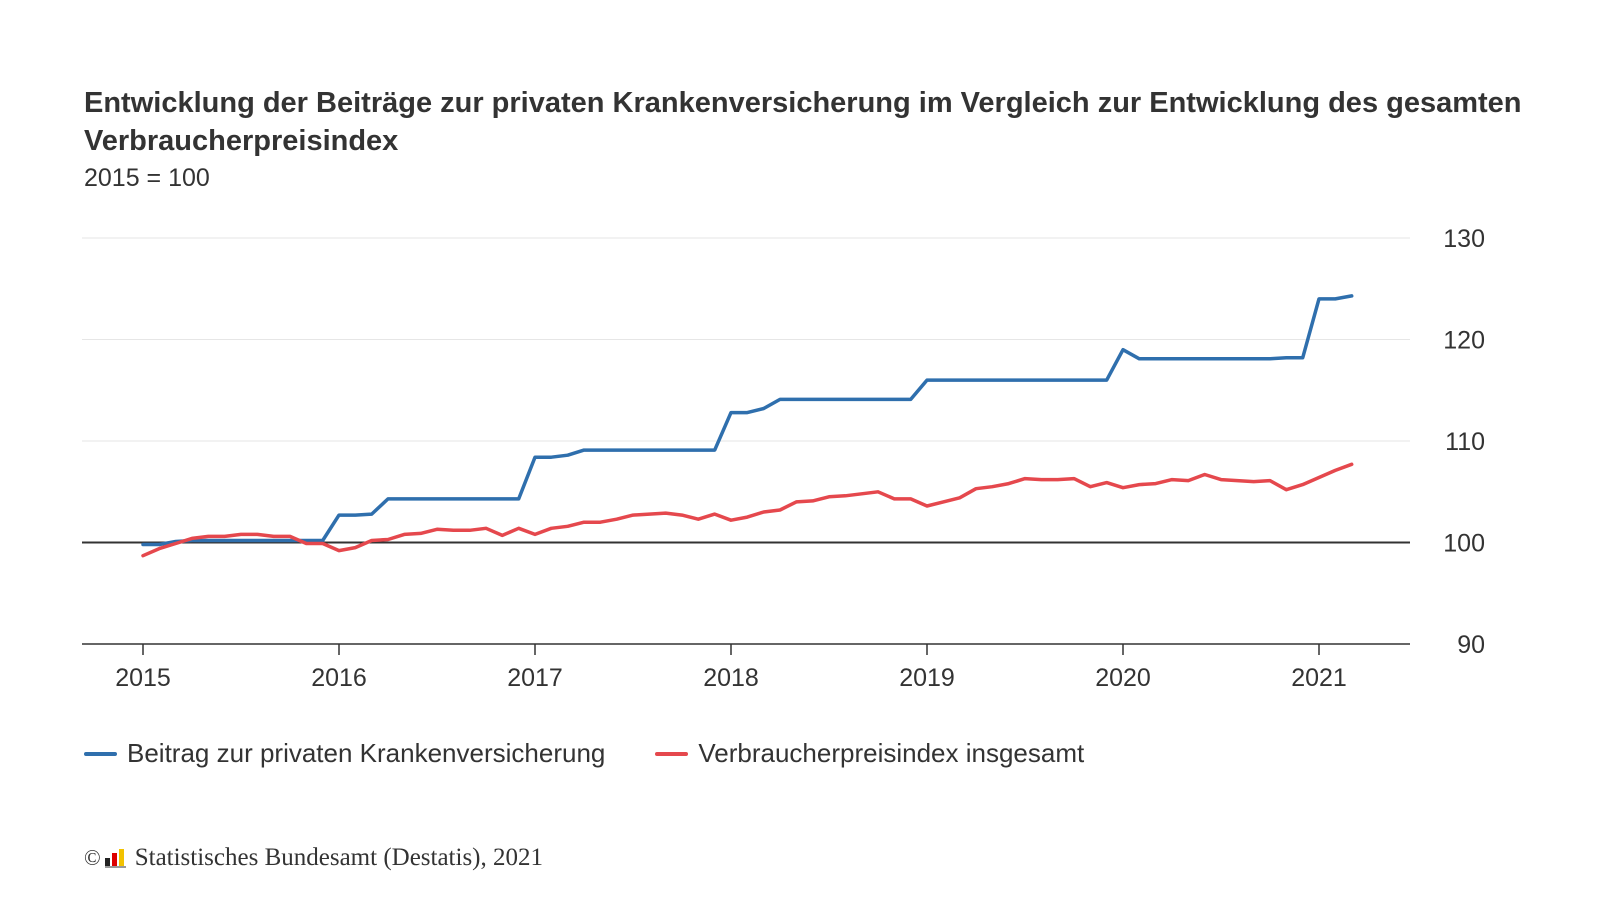 The width and height of the screenshot is (1600, 900). I want to click on y-axis-tick-labels: 90 100 110 120 130, so click(1464, 442).